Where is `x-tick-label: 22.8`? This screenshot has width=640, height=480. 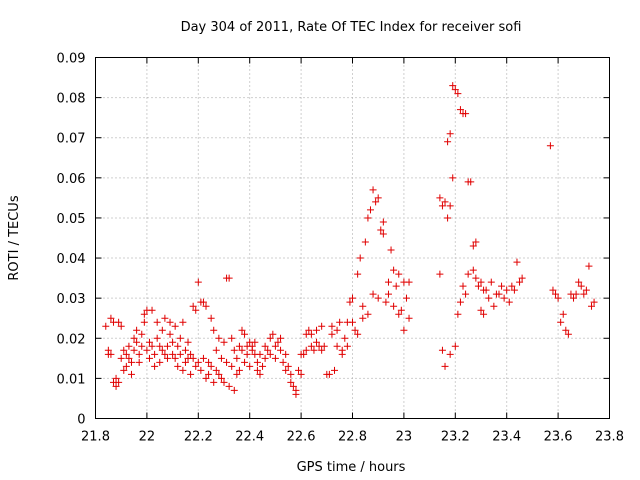 x-tick-label: 22.8 is located at coordinates (352, 437).